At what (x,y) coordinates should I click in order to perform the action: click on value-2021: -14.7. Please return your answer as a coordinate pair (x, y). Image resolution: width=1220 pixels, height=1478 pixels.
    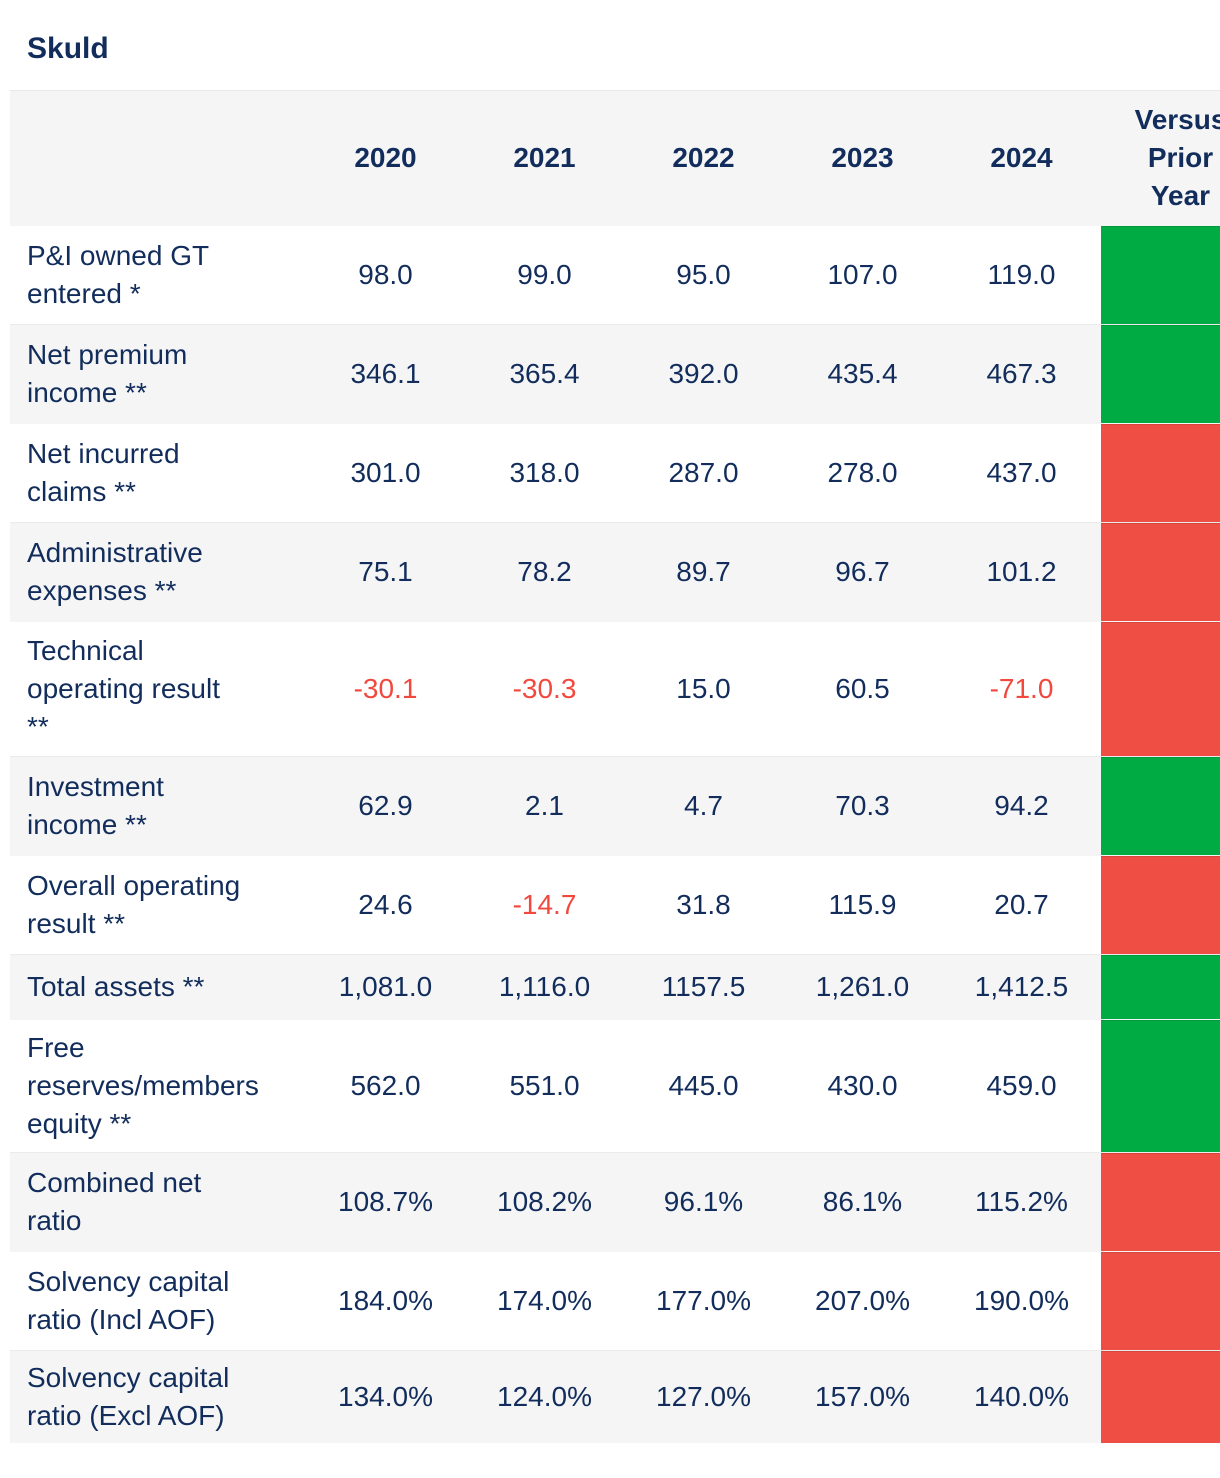
    Looking at the image, I should click on (544, 904).